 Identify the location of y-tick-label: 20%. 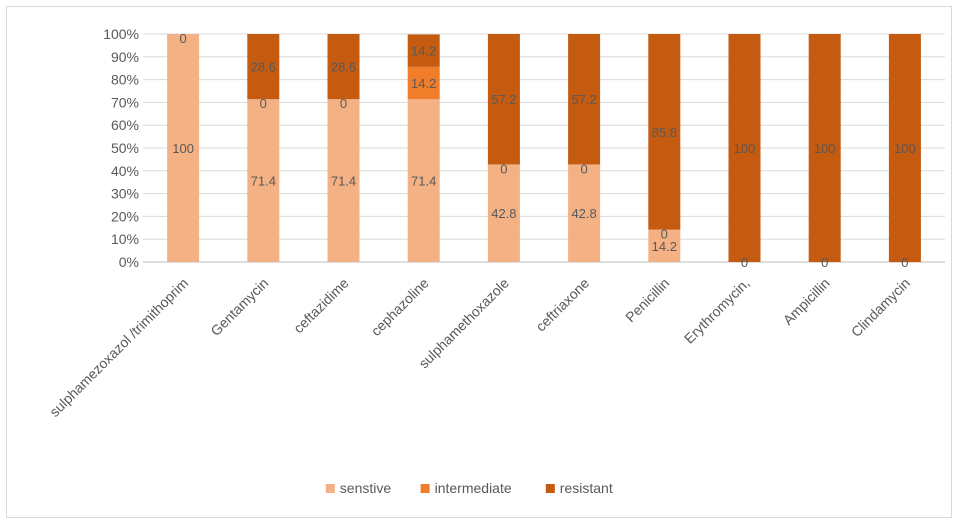
(125, 216).